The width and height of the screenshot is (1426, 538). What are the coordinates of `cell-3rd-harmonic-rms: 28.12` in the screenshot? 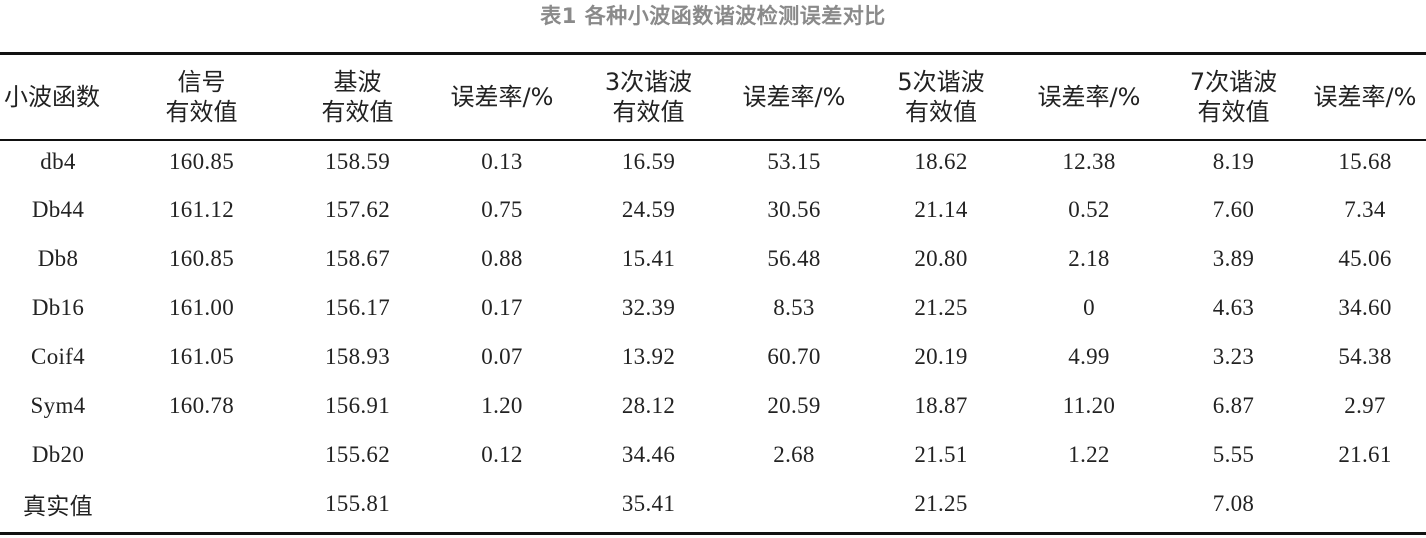 It's located at (648, 405).